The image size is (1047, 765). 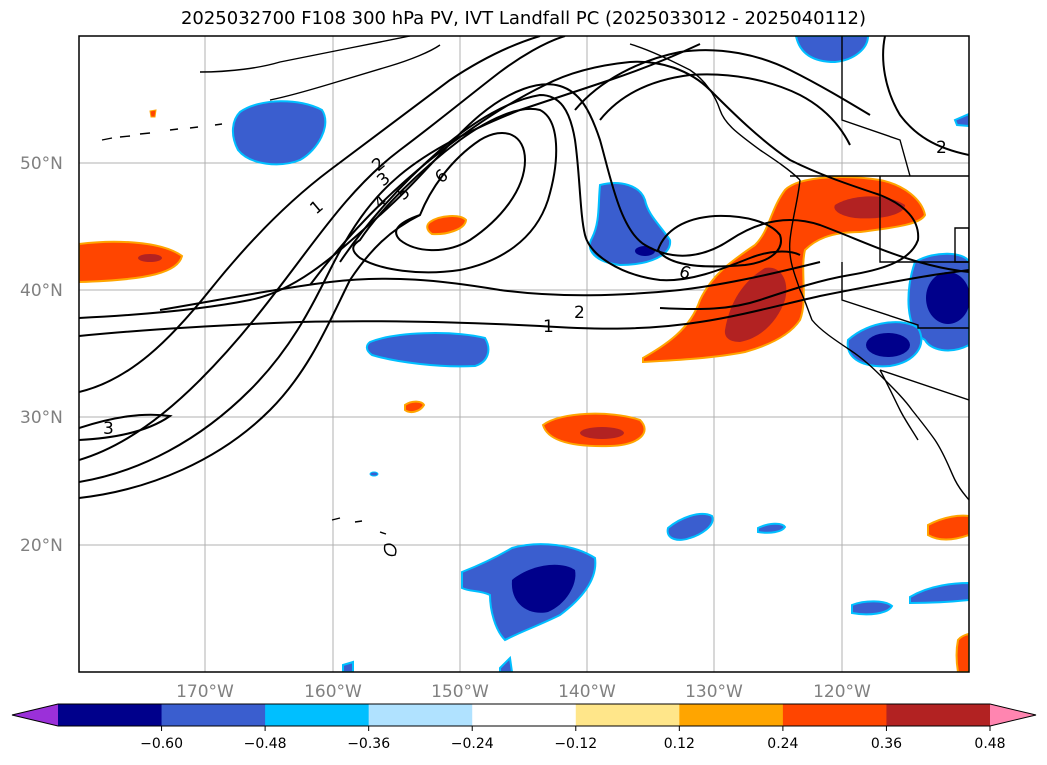 What do you see at coordinates (679, 744) in the screenshot?
I see `colorbar-tick-label: 0.12` at bounding box center [679, 744].